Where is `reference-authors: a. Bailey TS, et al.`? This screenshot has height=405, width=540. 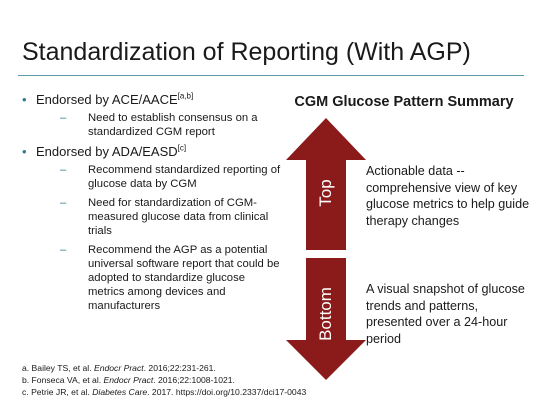
reference-authors: a. Bailey TS, et al. is located at coordinates (58, 368).